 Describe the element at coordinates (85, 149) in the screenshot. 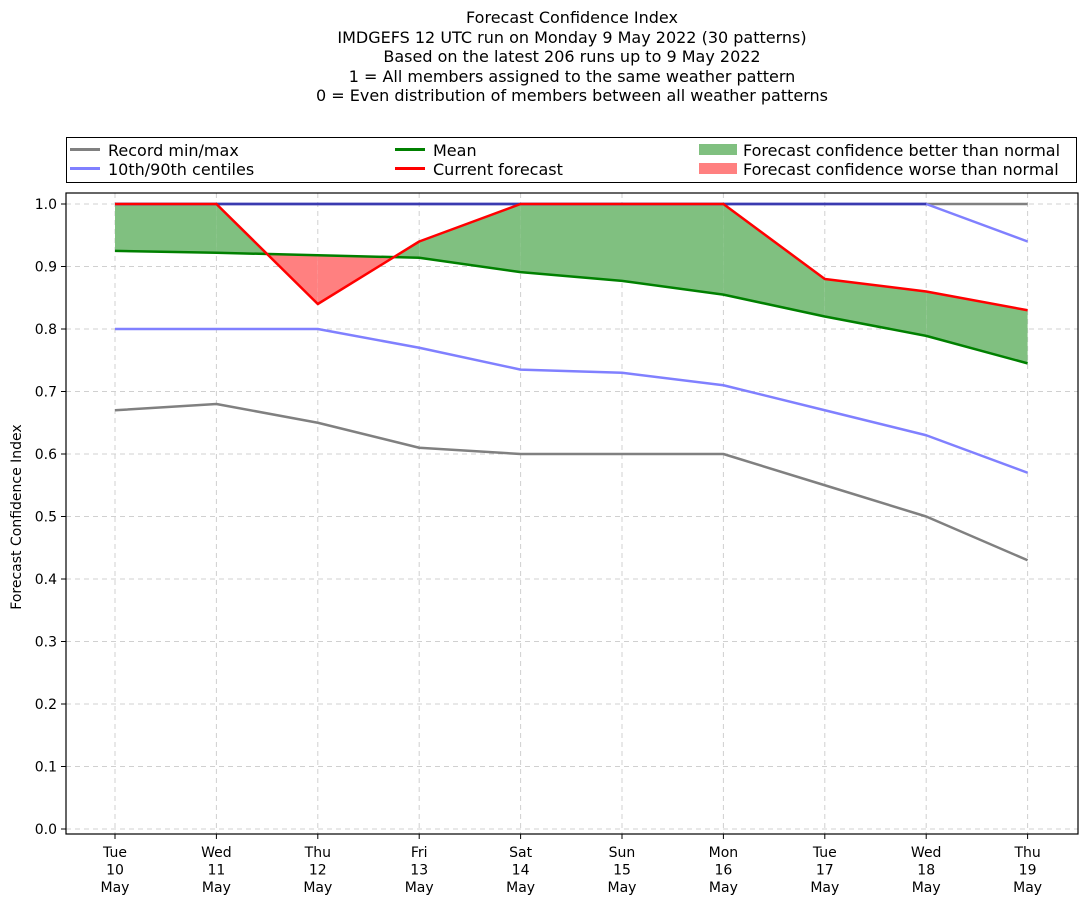

I see `legend-swatch-record` at that location.